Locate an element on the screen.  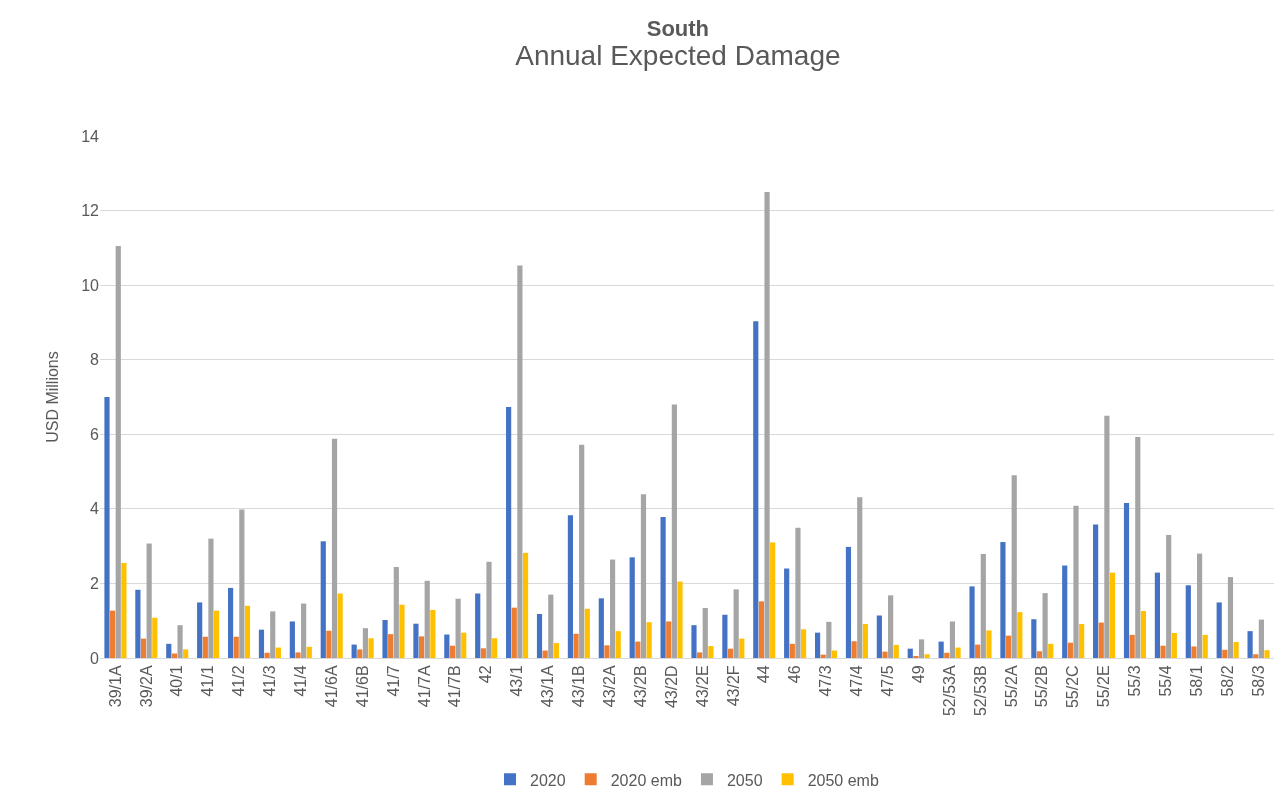
x-tick-label: 41/7A is located at coordinates (424, 686).